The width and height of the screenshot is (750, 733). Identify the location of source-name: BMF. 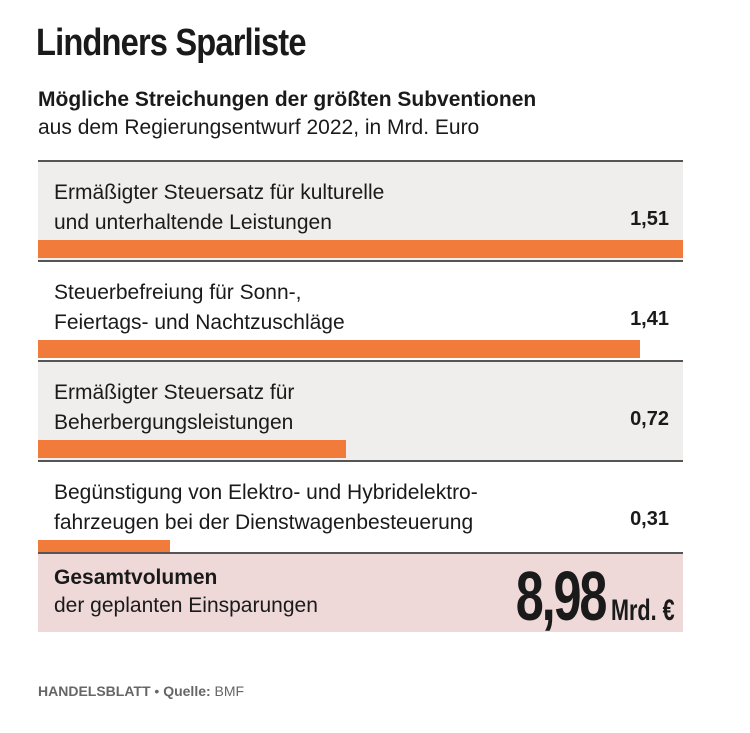
(227, 691).